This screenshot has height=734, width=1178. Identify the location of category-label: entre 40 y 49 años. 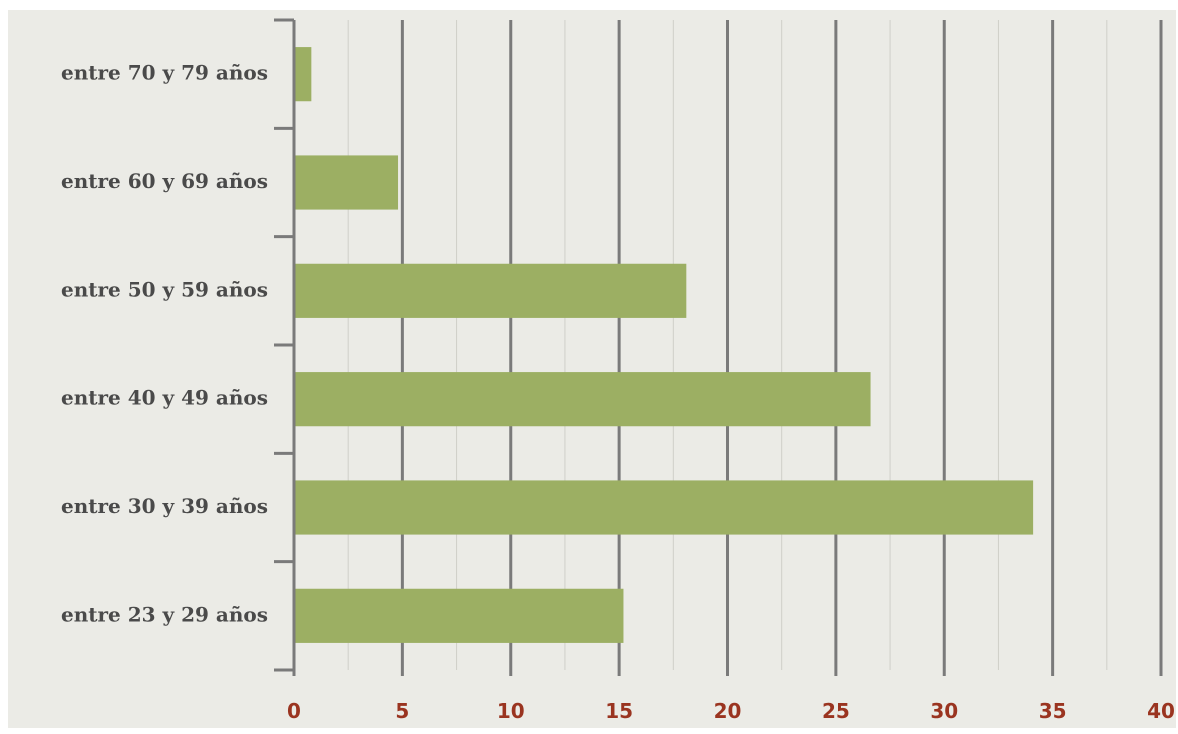
(164, 398).